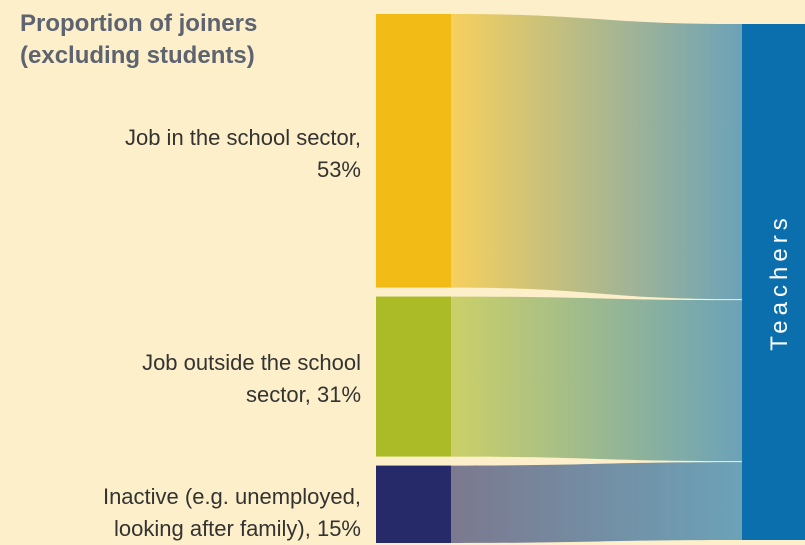 The image size is (805, 545). What do you see at coordinates (779, 281) in the screenshot?
I see `target-label-teachers: Teachers` at bounding box center [779, 281].